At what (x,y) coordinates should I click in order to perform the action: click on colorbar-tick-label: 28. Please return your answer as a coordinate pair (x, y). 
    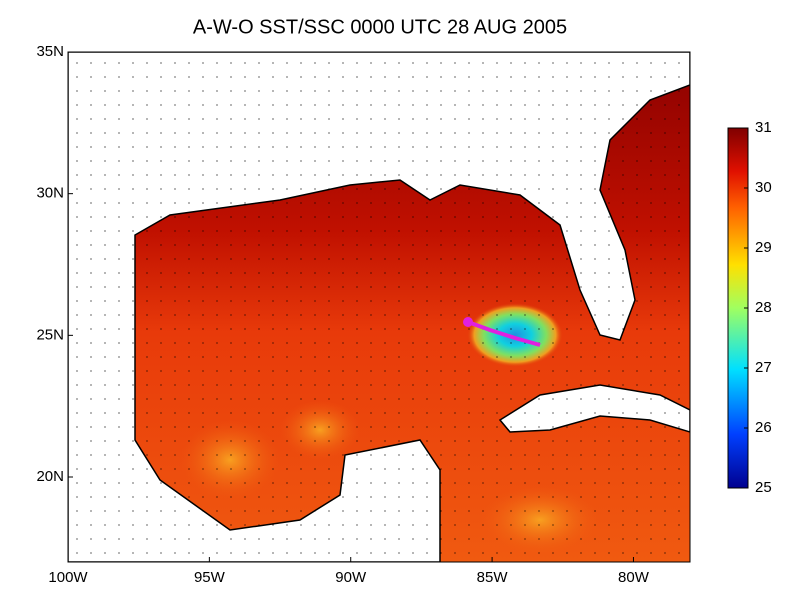
    Looking at the image, I should click on (763, 307).